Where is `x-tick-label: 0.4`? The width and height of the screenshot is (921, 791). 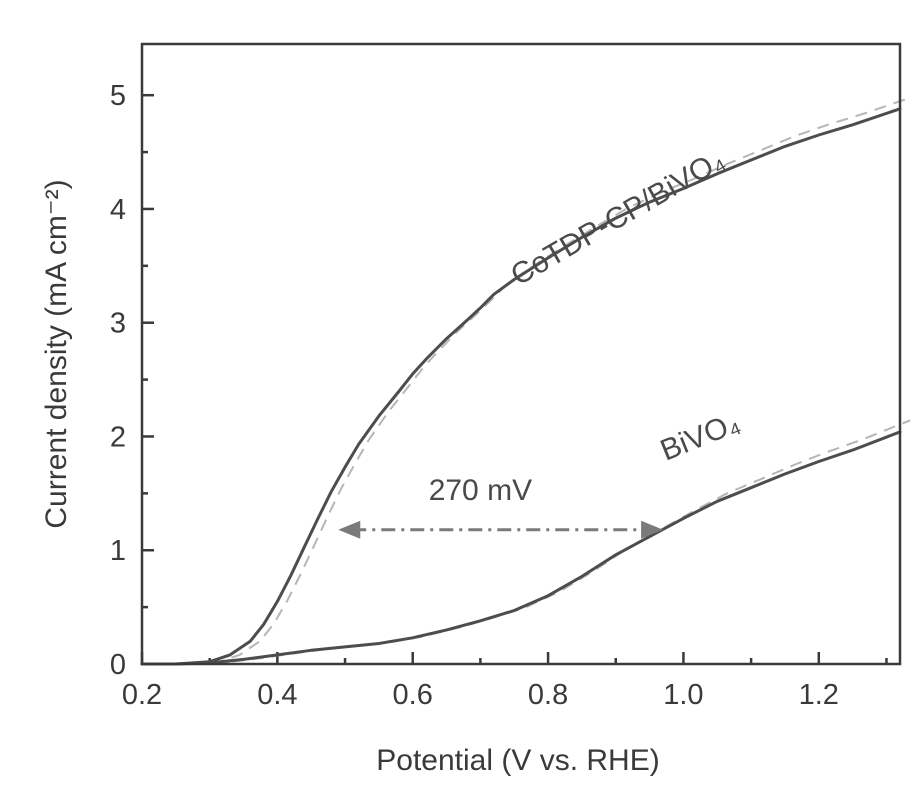
x-tick-label: 0.4 is located at coordinates (277, 695).